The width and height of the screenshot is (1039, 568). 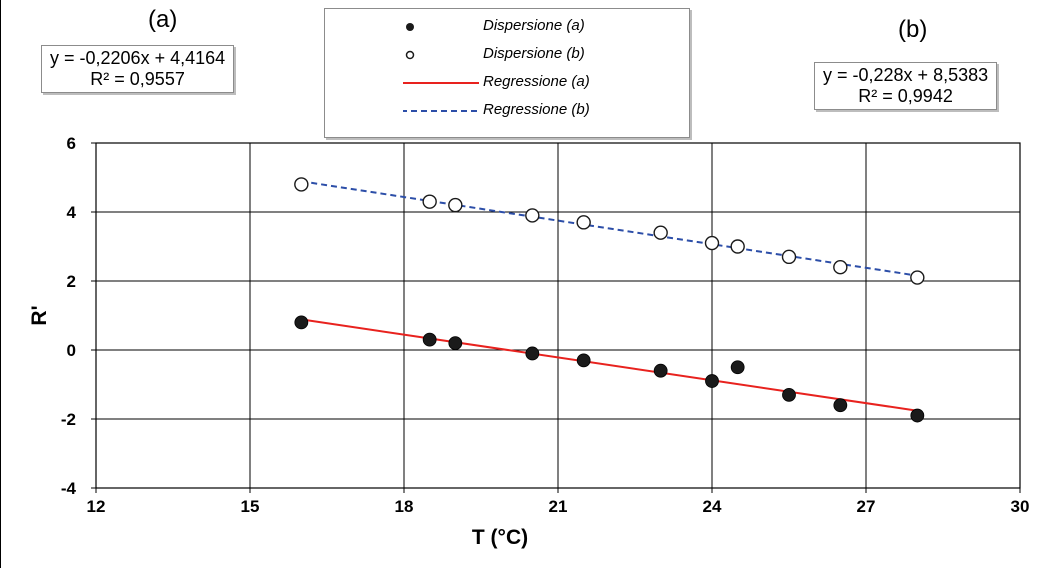 I want to click on legend-item-regression-a: Regressione (a), so click(x=507, y=83).